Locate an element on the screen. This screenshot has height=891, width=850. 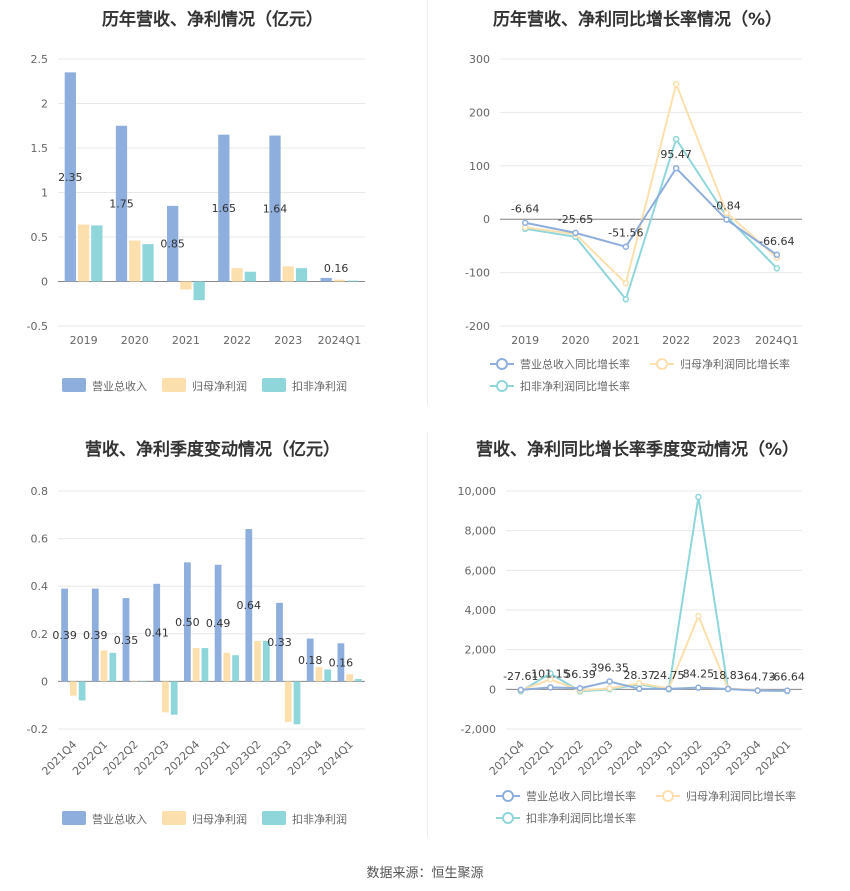
data-label: 396.35 is located at coordinates (609, 667).